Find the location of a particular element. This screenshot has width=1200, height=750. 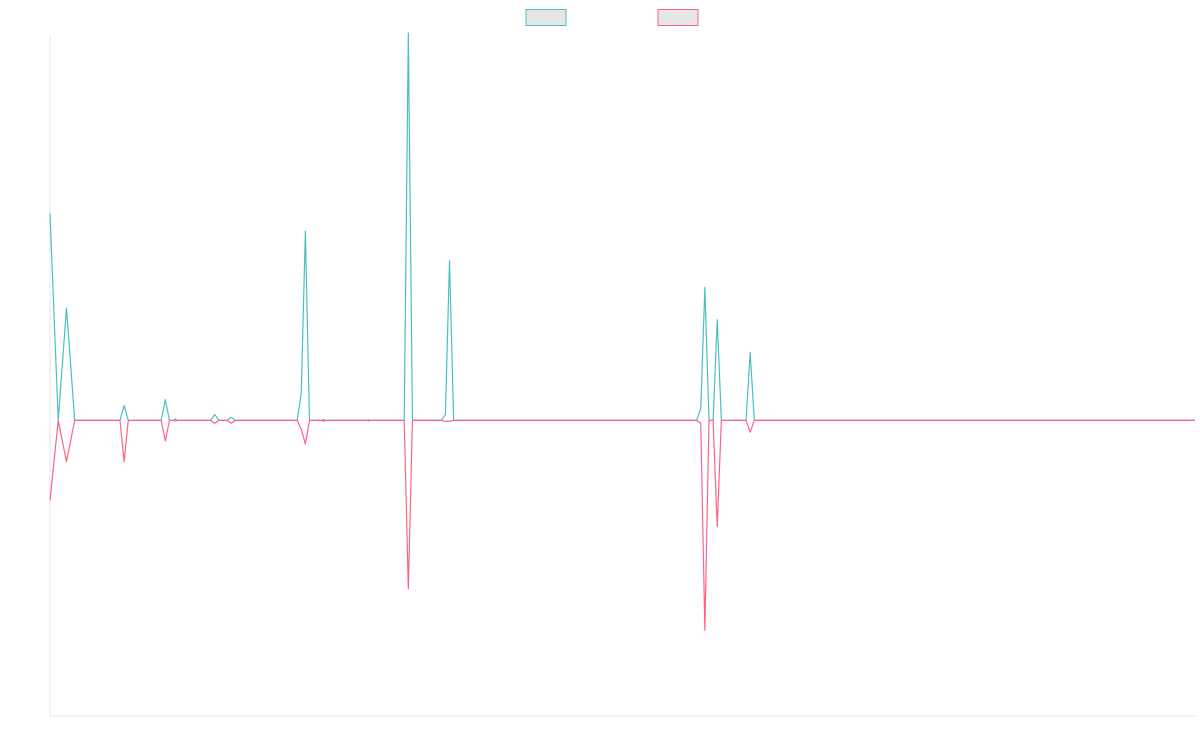

legend is located at coordinates (612, 17).